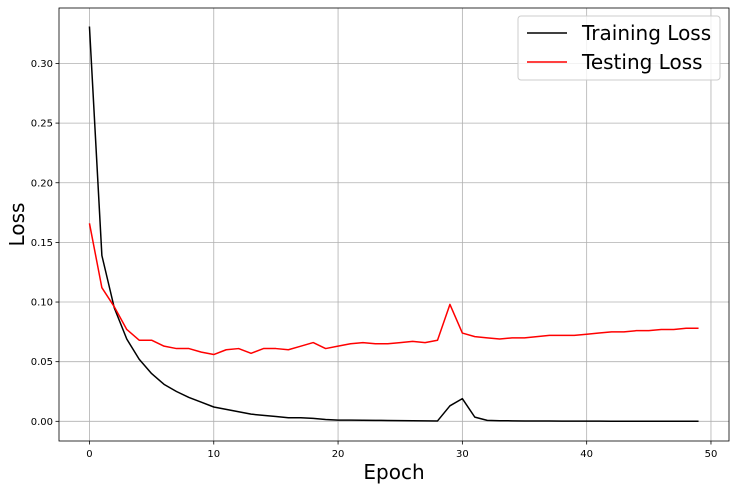 The image size is (736, 489). What do you see at coordinates (338, 454) in the screenshot?
I see `x-tick-label: 20` at bounding box center [338, 454].